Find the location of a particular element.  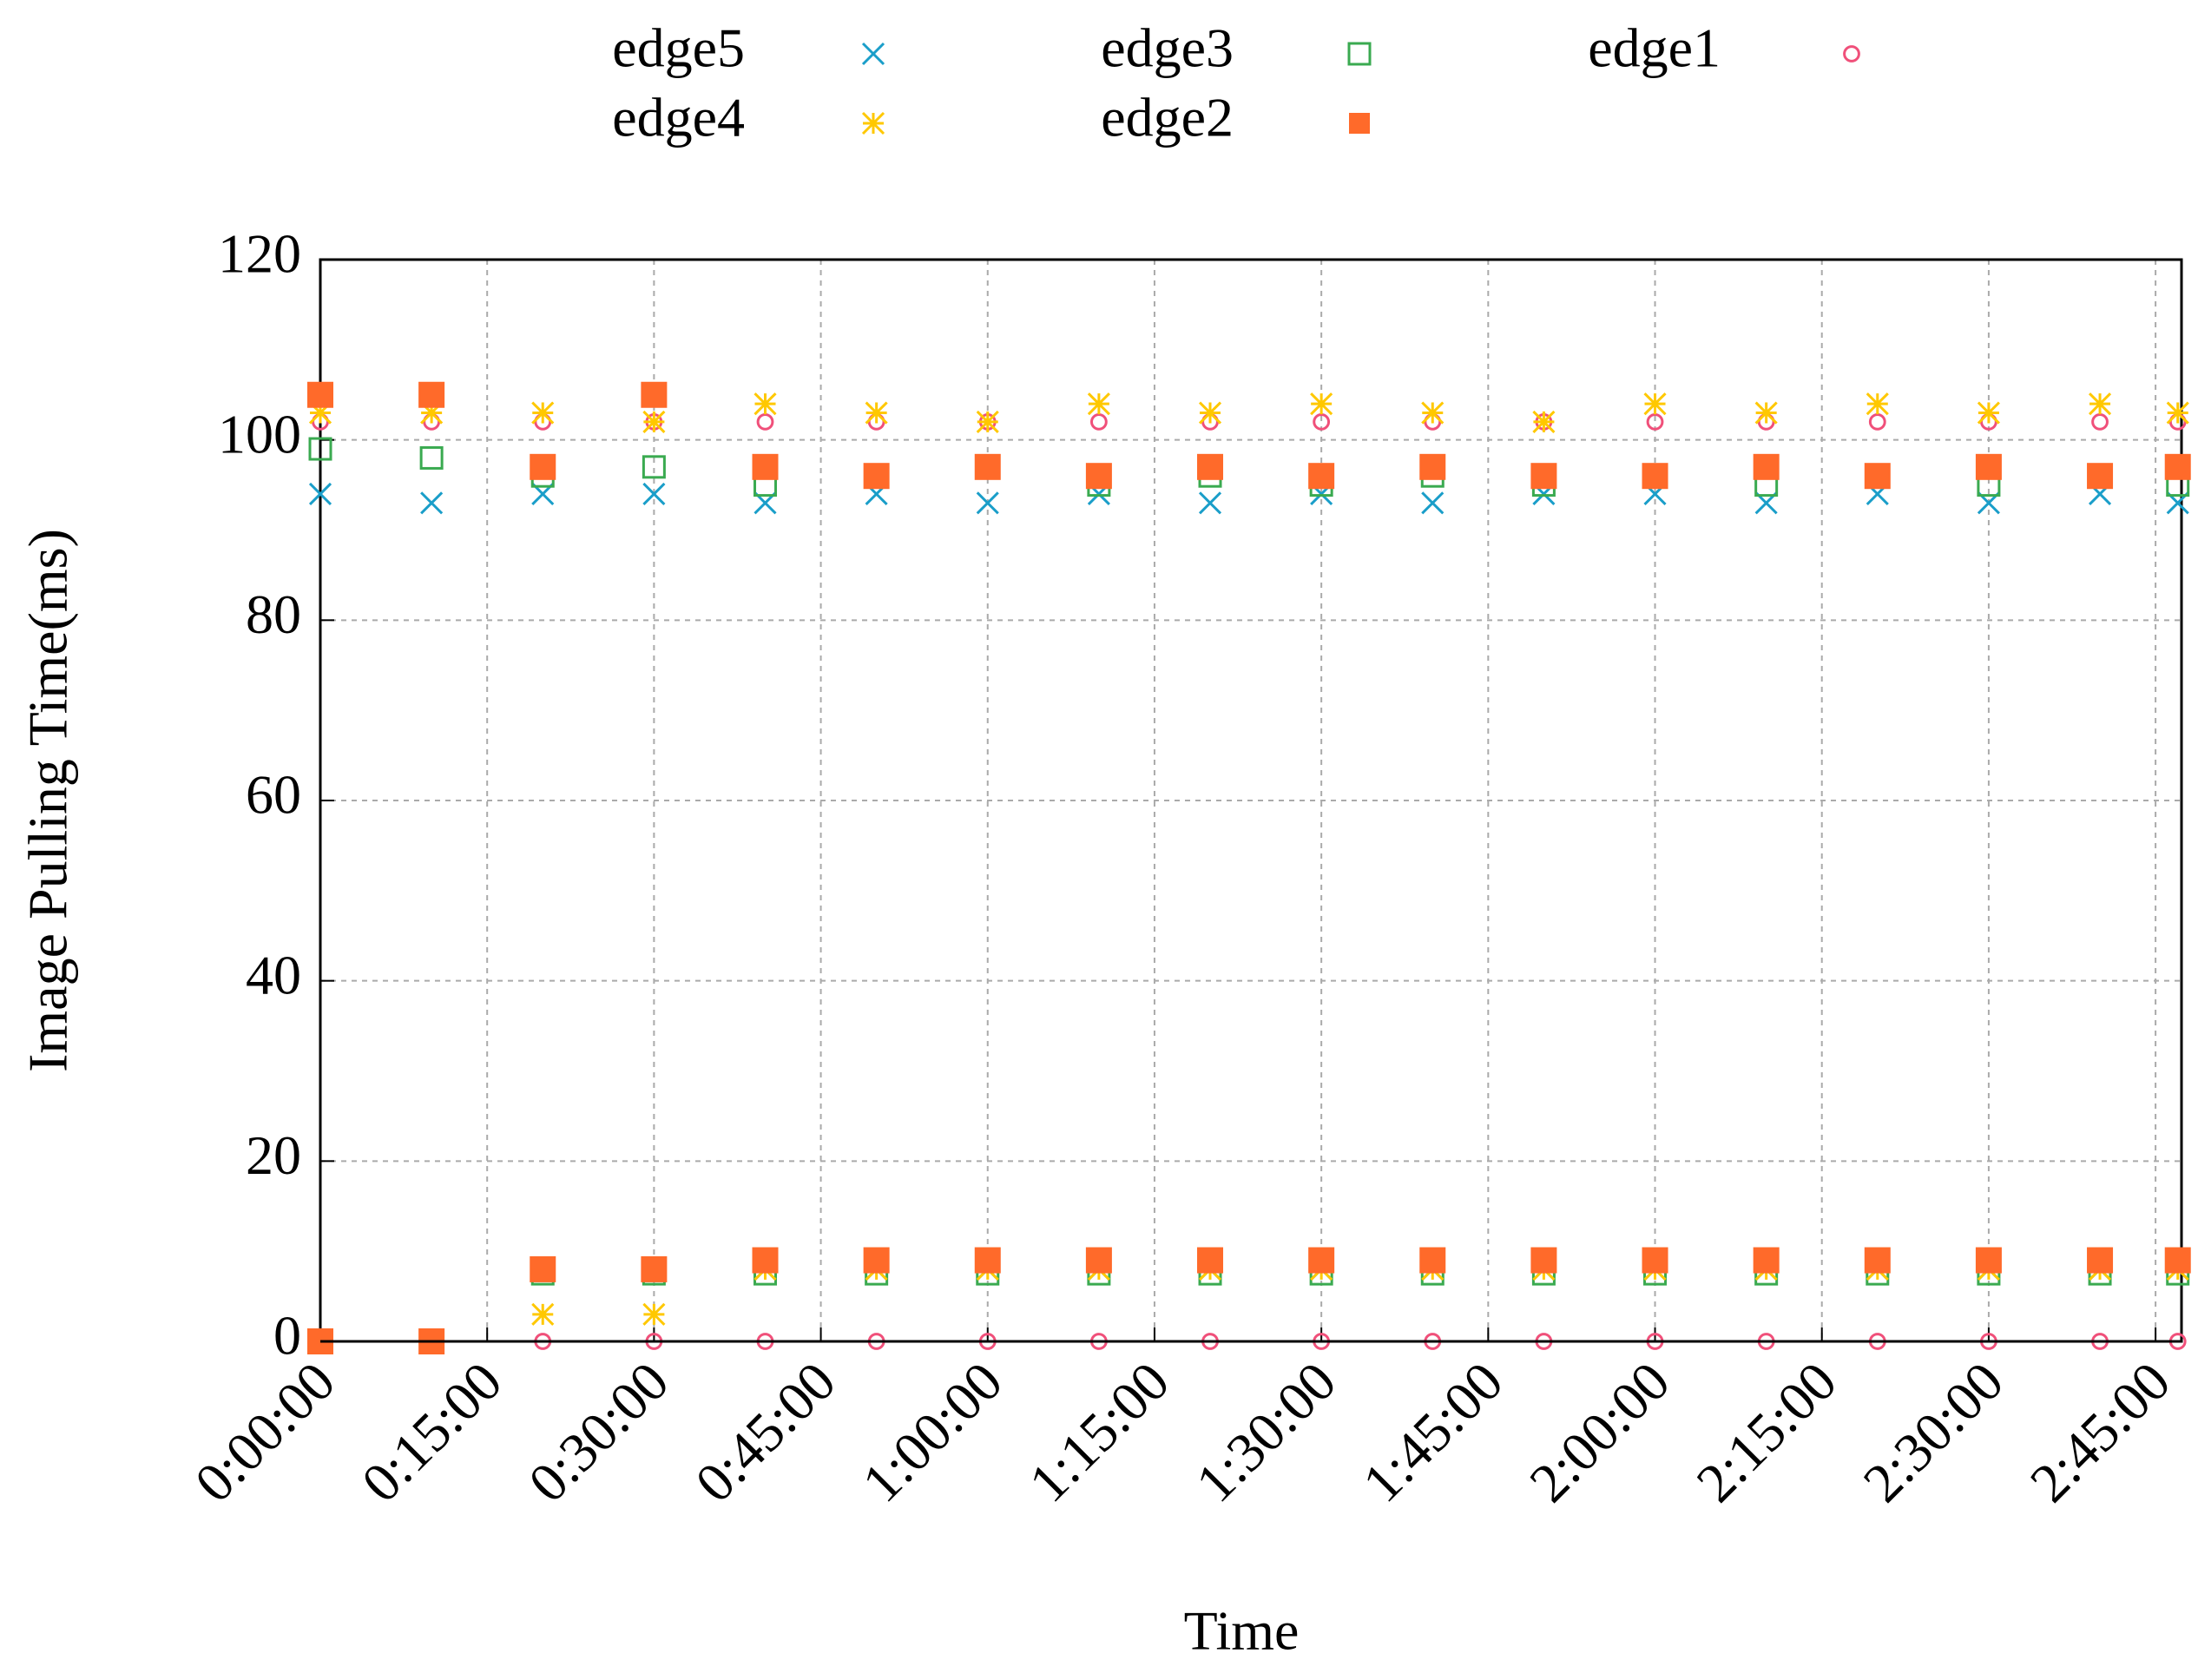

legend-label: edge3 is located at coordinates (1167, 48).